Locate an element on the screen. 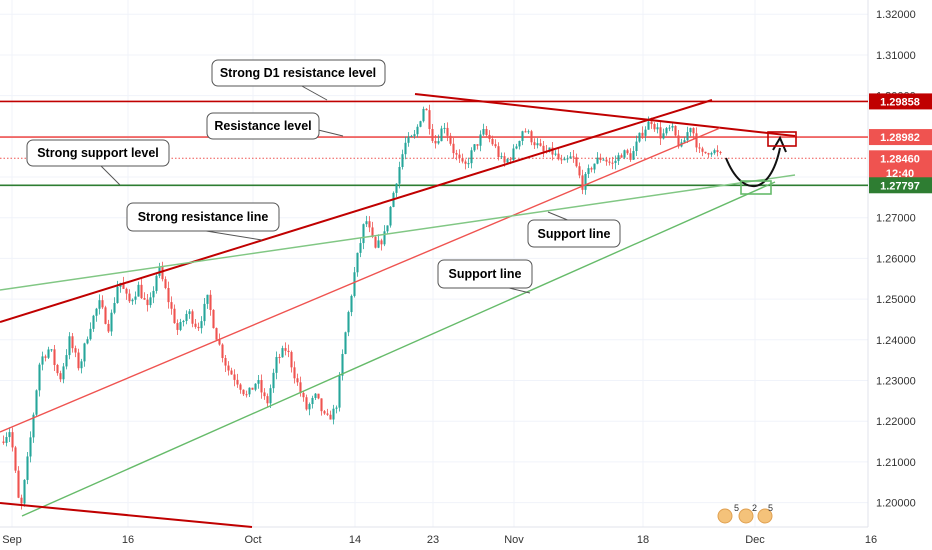 The width and height of the screenshot is (932, 550). us-event-badge: 5 is located at coordinates (728, 513).